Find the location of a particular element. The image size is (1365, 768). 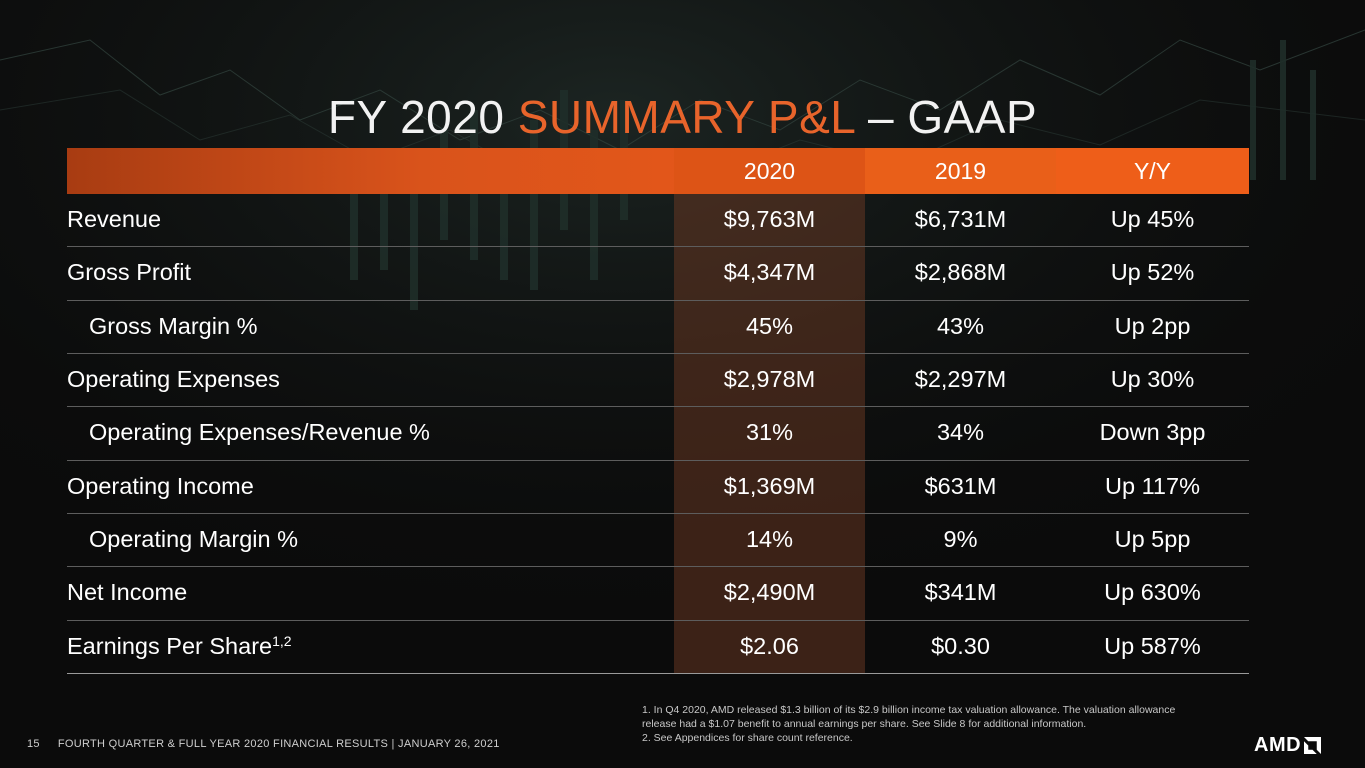

logo-text: AMD is located at coordinates (1278, 744).